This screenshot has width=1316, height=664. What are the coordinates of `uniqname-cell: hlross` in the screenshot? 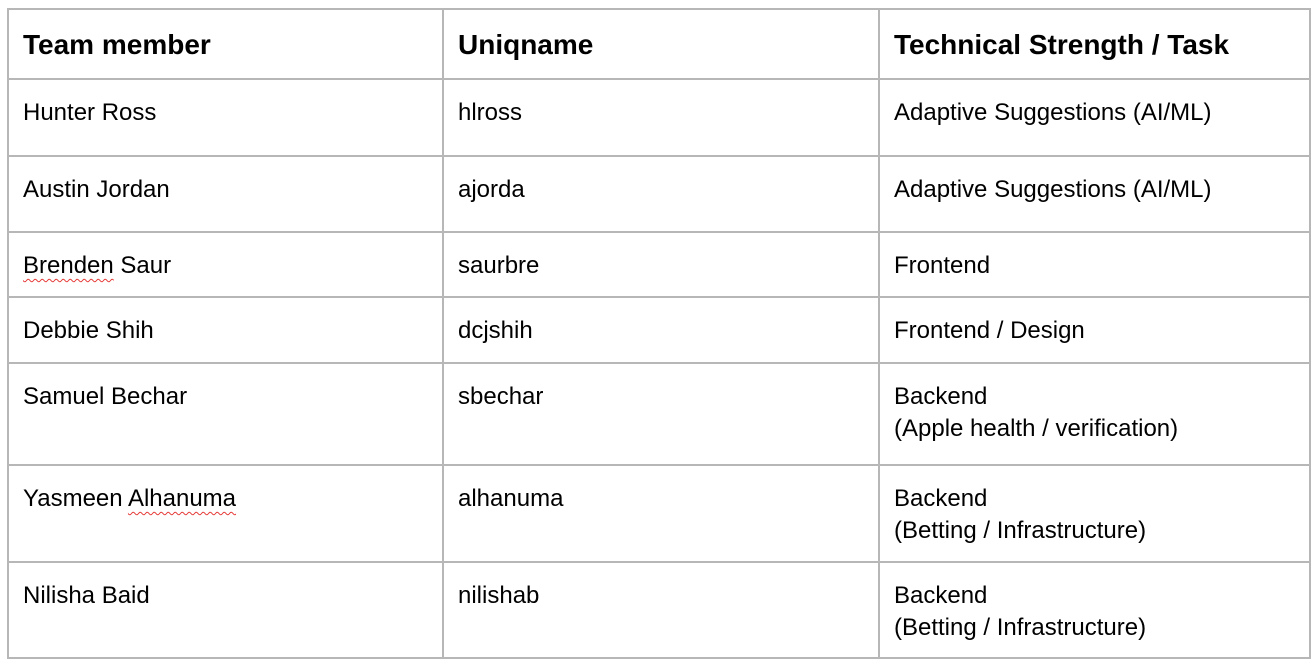 It's located at (661, 117).